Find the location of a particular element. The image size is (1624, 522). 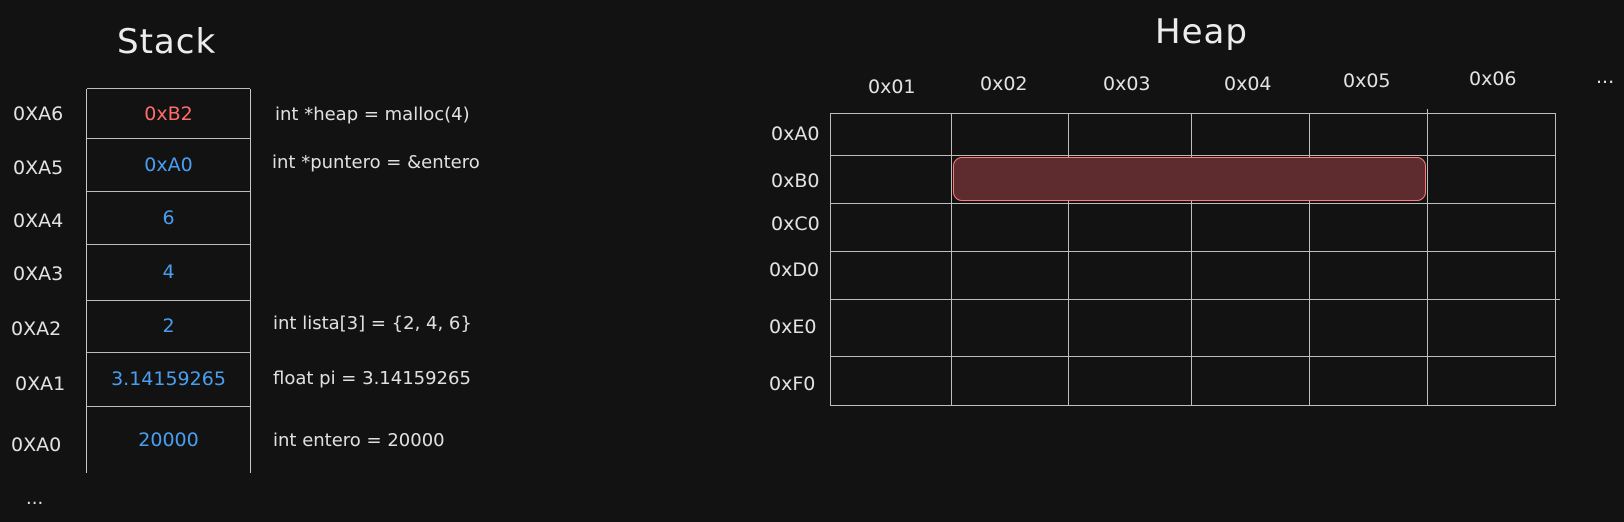

heap-row-label: 0xC0 is located at coordinates (795, 224).